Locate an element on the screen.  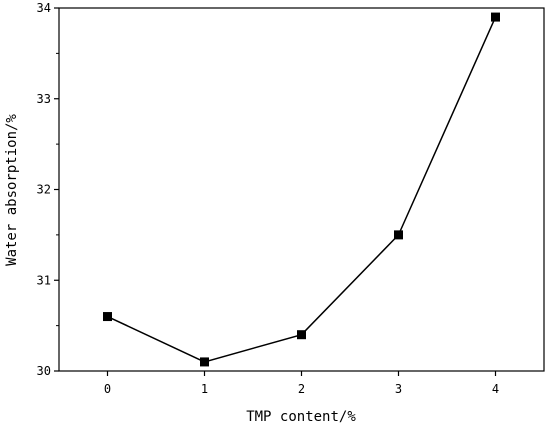
y-axis-ticks: 30 31 32 33 34 is located at coordinates (48, 189).